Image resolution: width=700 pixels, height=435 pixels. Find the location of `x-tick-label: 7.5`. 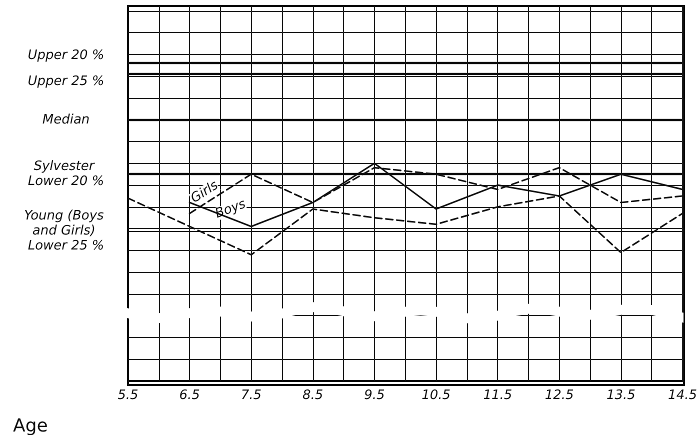

x-tick-label: 7.5 is located at coordinates (251, 395).